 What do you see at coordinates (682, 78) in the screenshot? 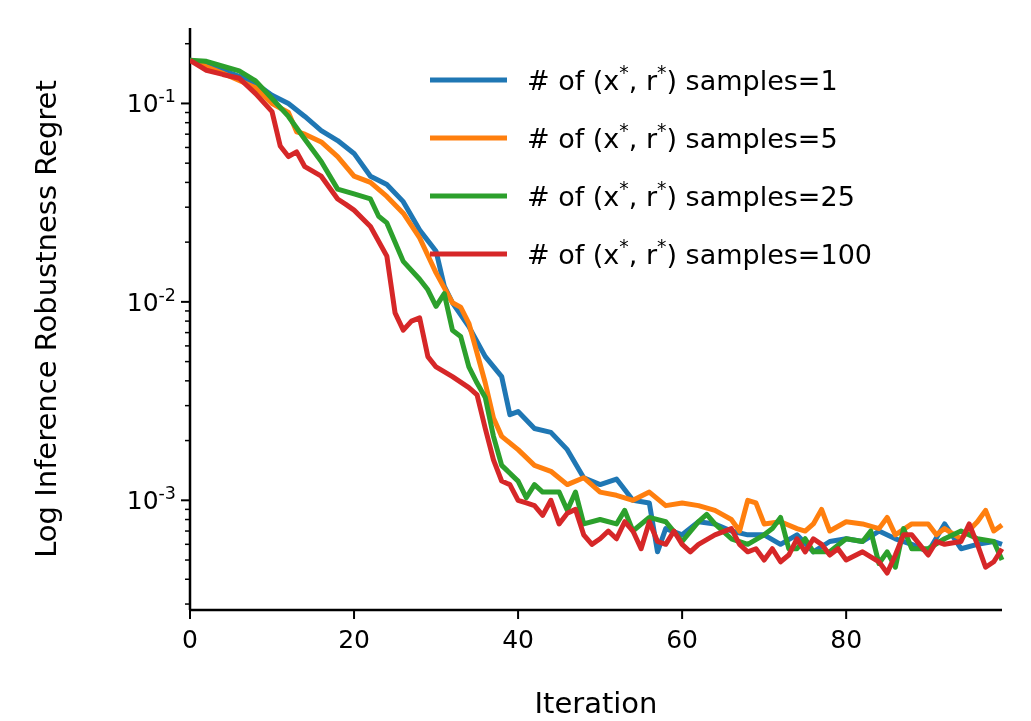
I see `legend-label: # of (x$^{*}$, r$^{*}$) samples=1` at bounding box center [682, 78].